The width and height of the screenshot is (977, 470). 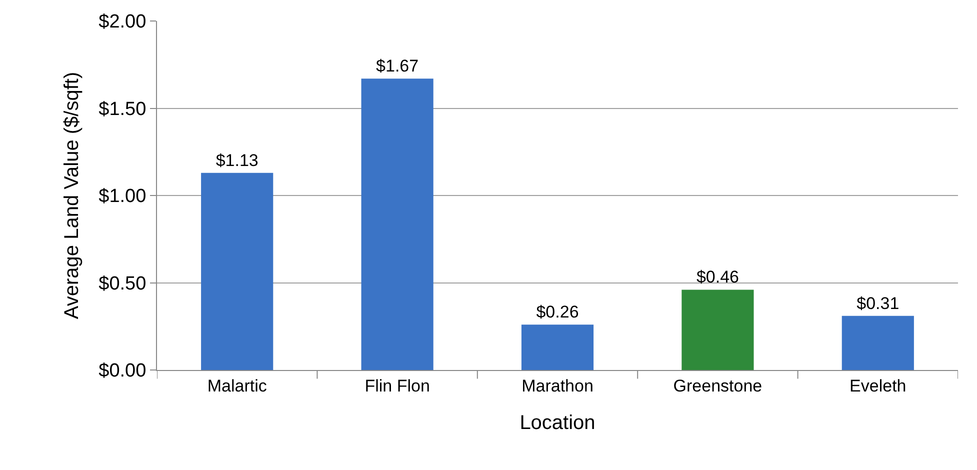 I want to click on x-tick-label: Malartic, so click(x=237, y=386).